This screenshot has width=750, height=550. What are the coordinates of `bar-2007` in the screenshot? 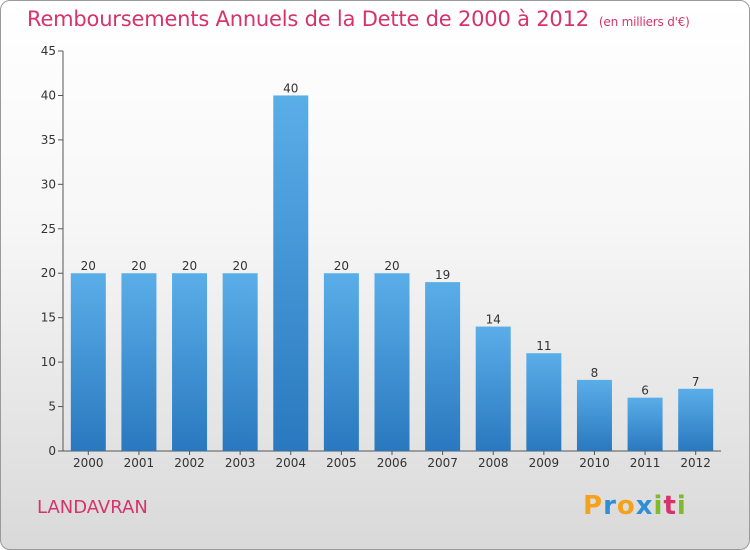 It's located at (443, 366).